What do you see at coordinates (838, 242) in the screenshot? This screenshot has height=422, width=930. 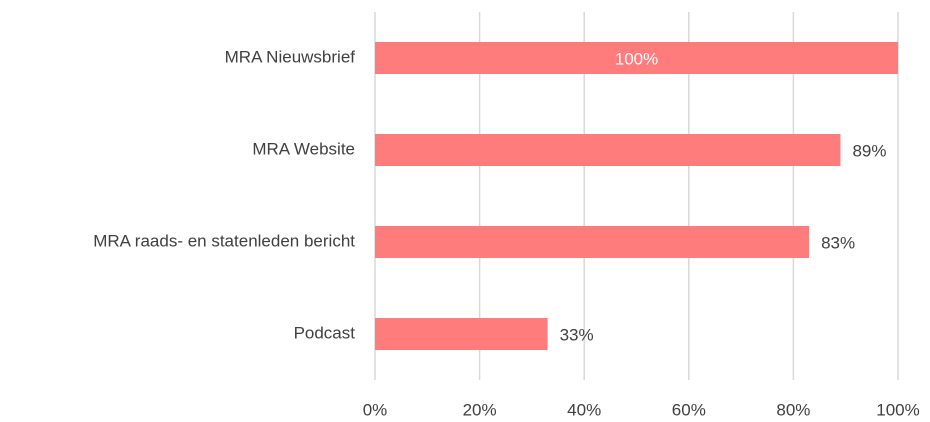 I see `value-label: 83%` at bounding box center [838, 242].